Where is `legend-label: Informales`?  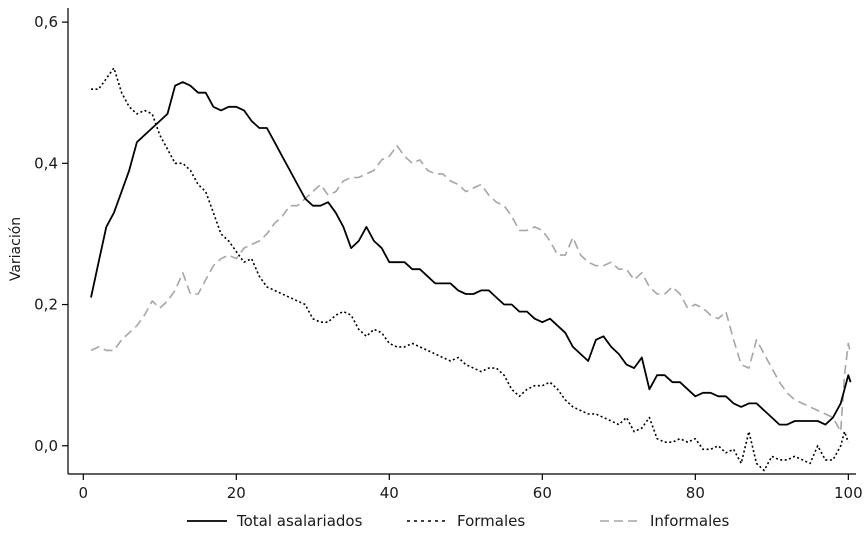
legend-label: Informales is located at coordinates (689, 521).